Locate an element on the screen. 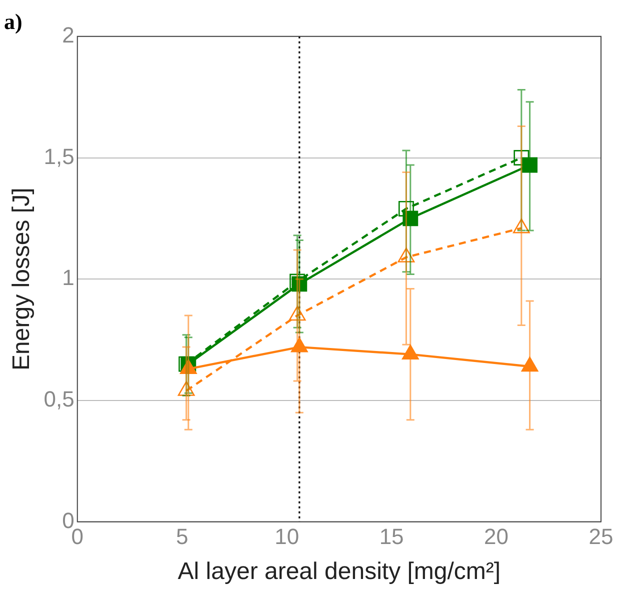  y-tick-label: 1,5 is located at coordinates (59, 156).